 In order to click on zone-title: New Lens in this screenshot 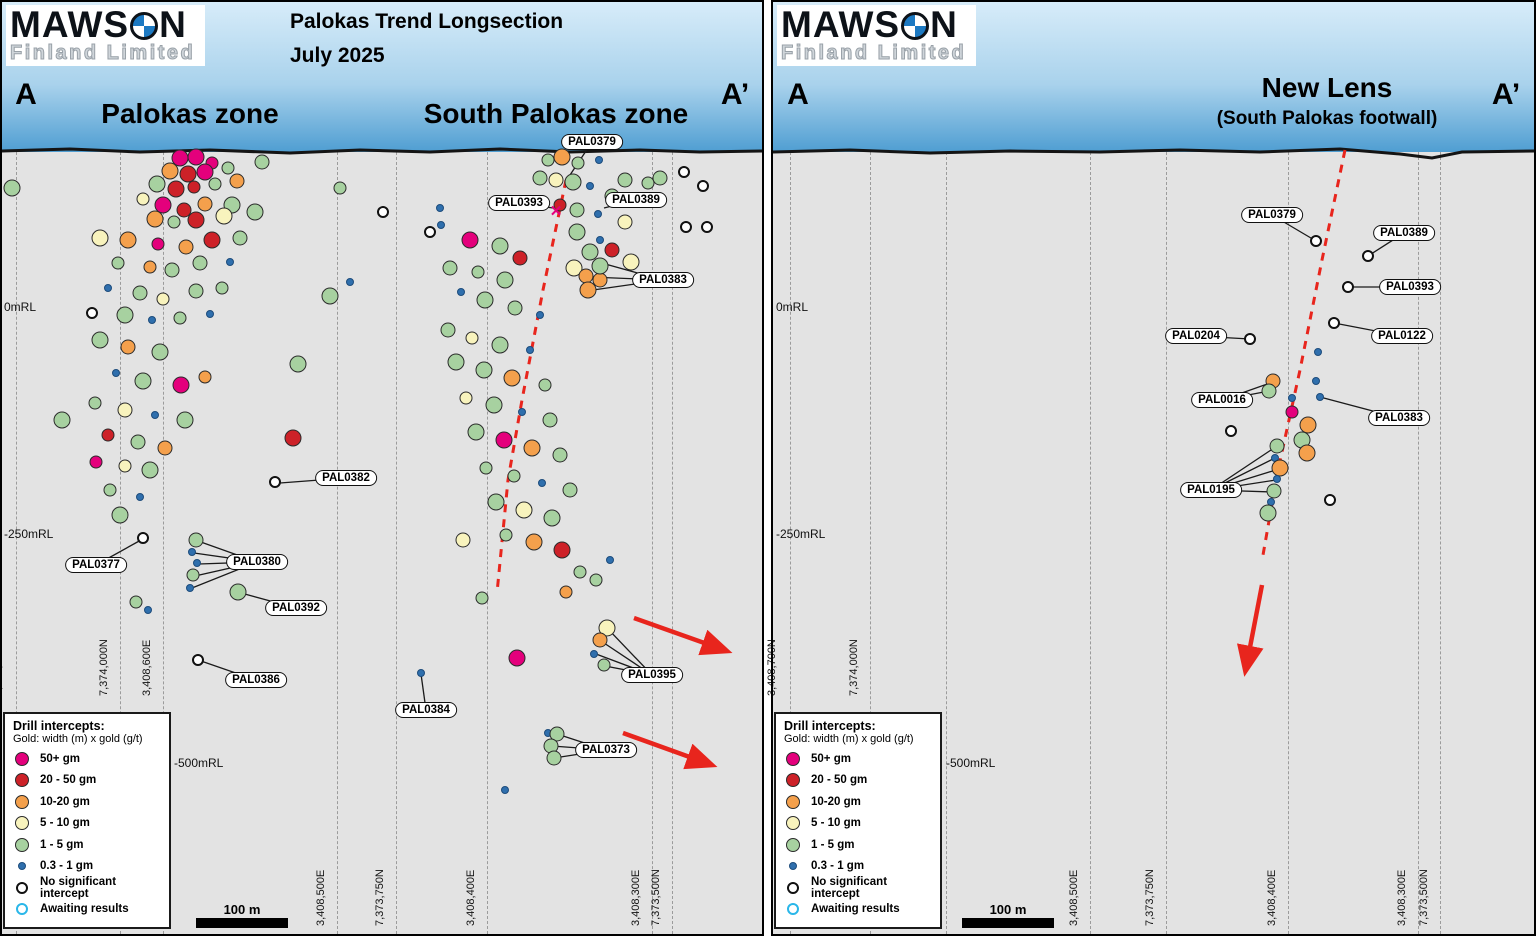, I will do `click(1327, 87)`.